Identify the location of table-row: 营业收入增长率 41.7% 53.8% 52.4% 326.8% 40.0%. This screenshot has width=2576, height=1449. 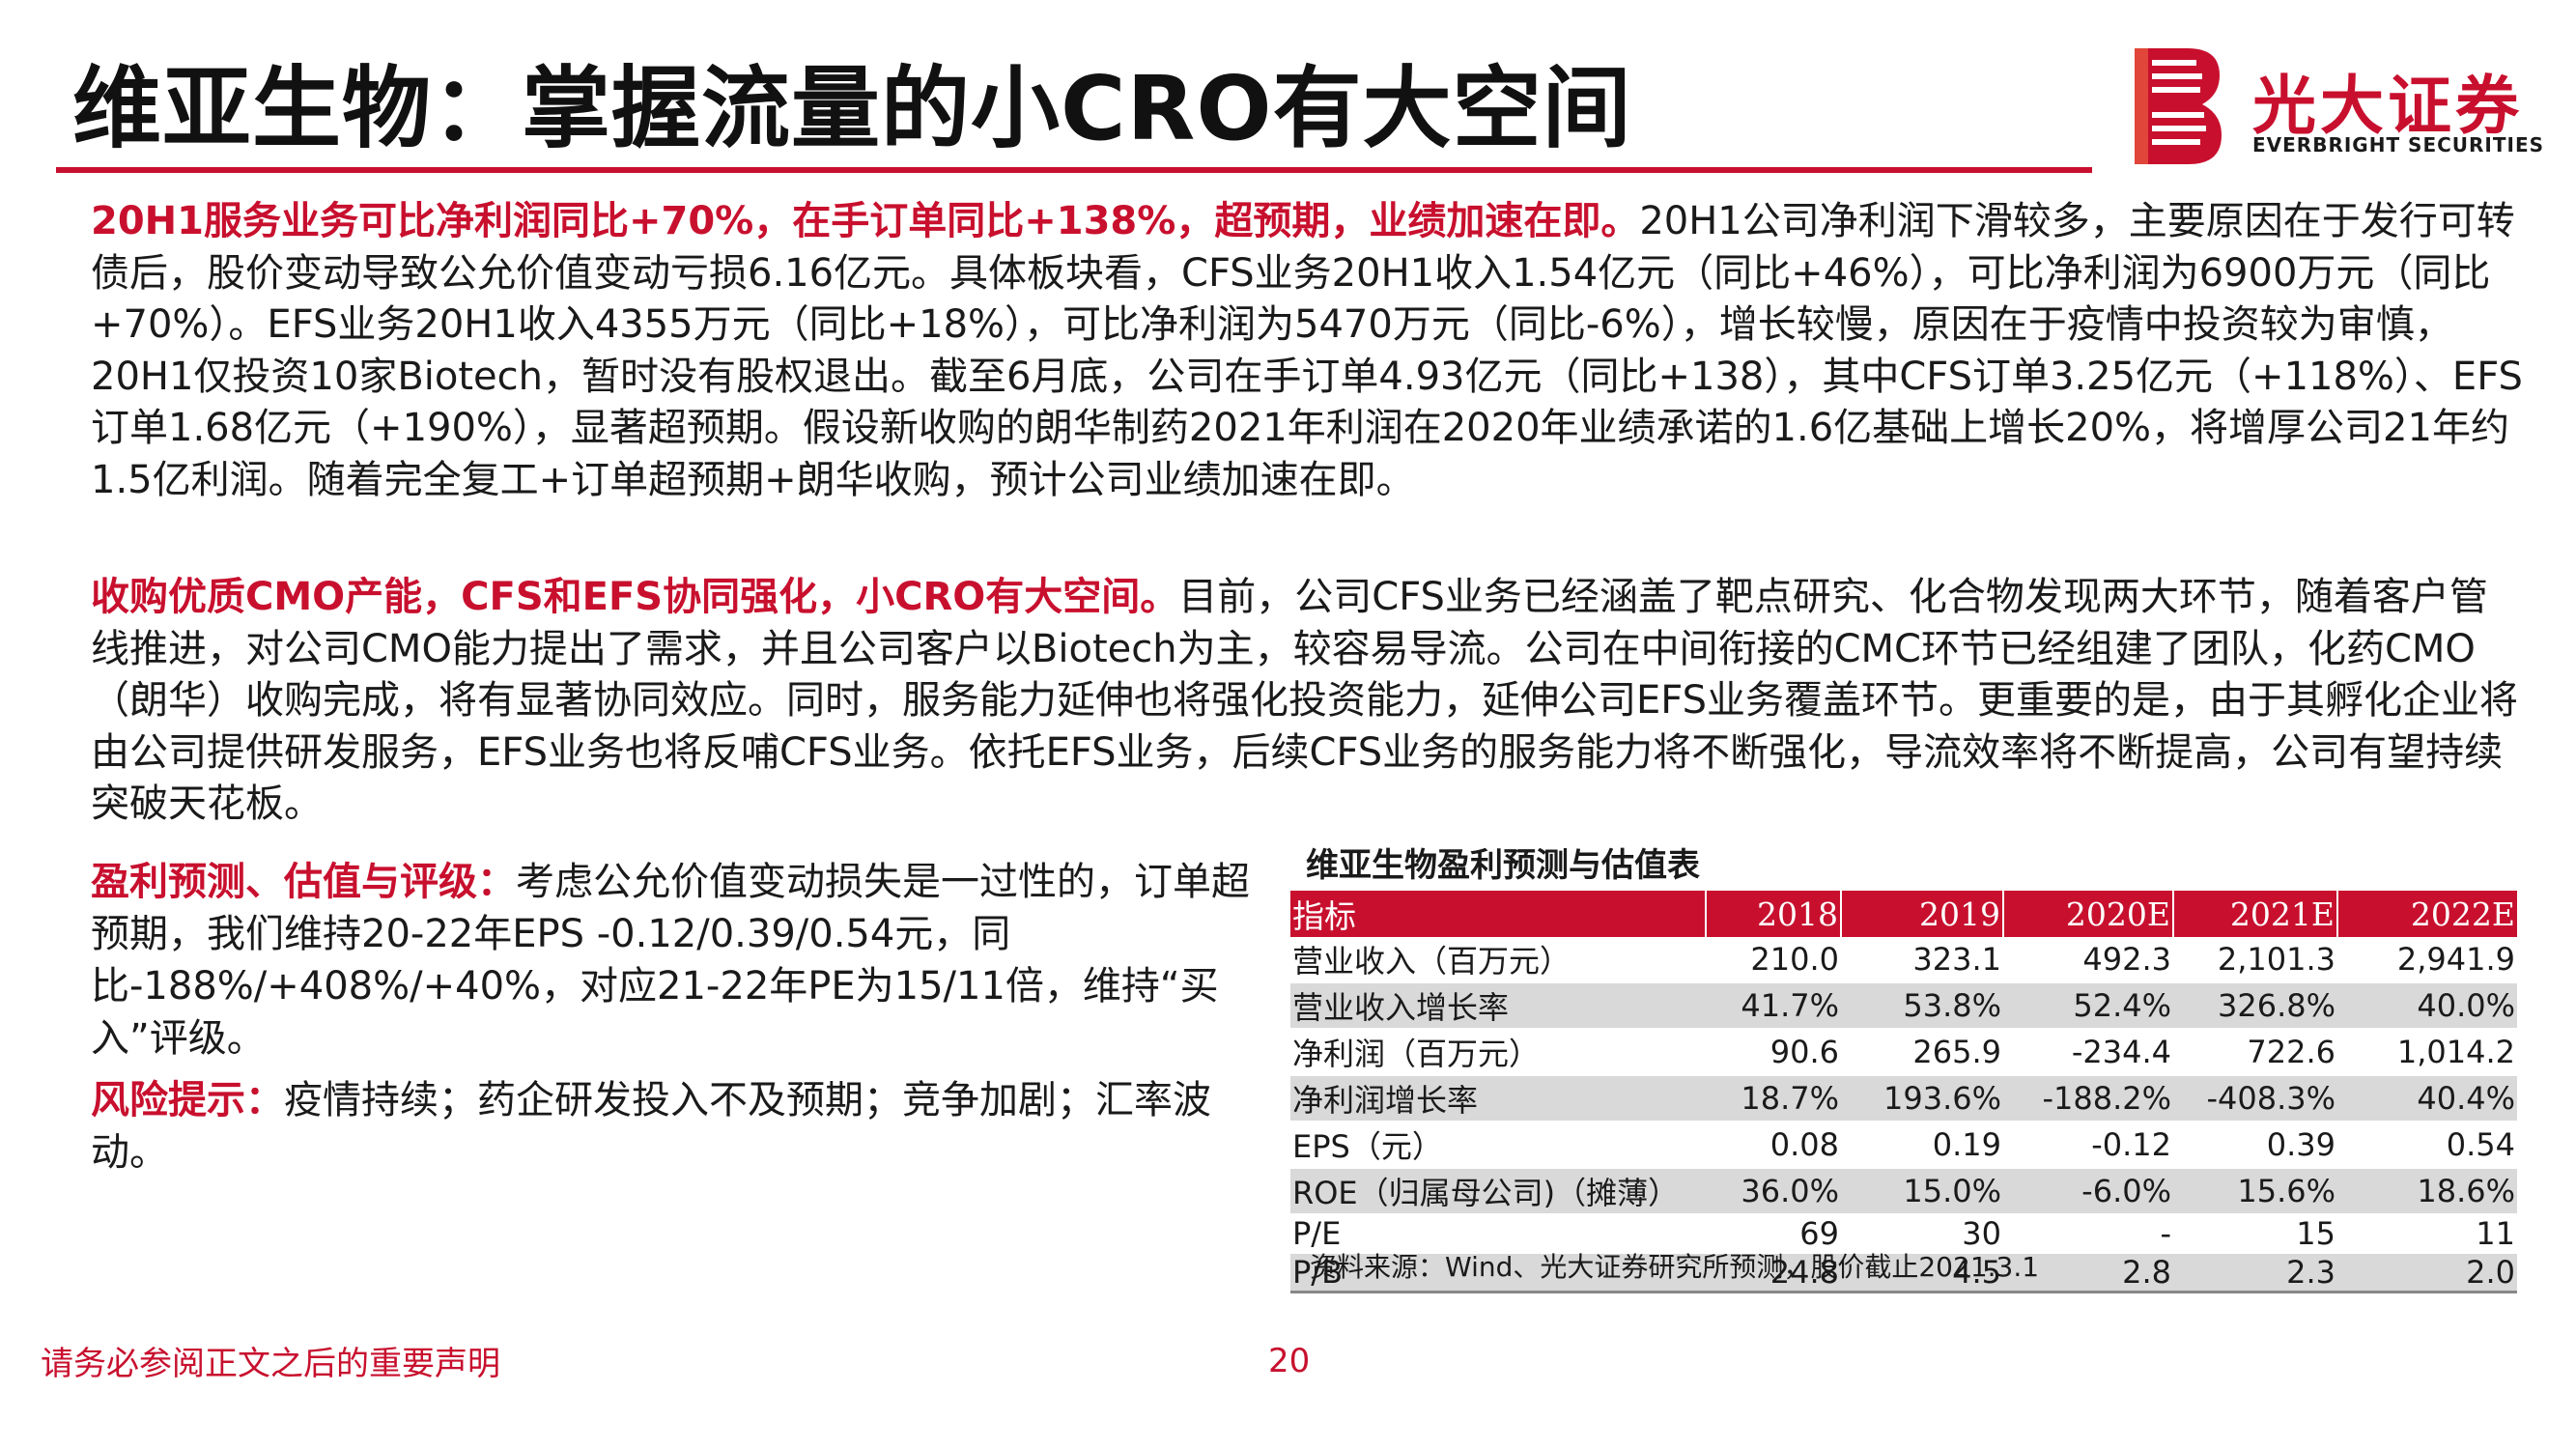
(1903, 1006).